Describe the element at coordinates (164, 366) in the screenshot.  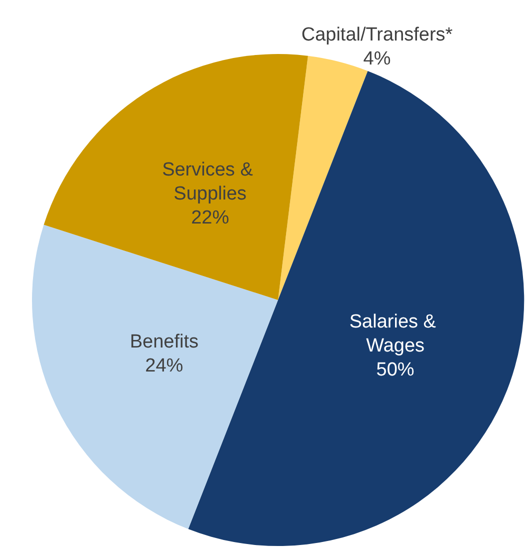
I see `data-label: 24%` at that location.